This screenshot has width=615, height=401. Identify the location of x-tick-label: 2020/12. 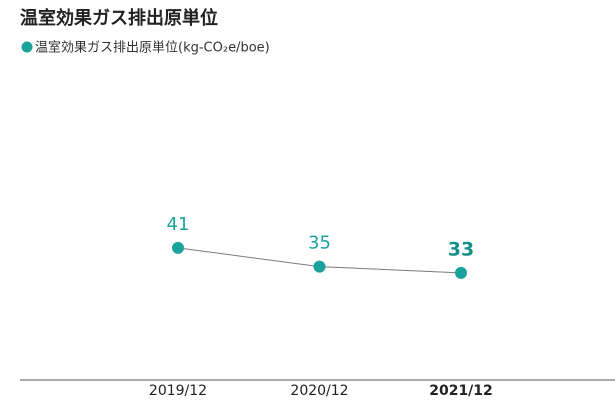
(319, 391).